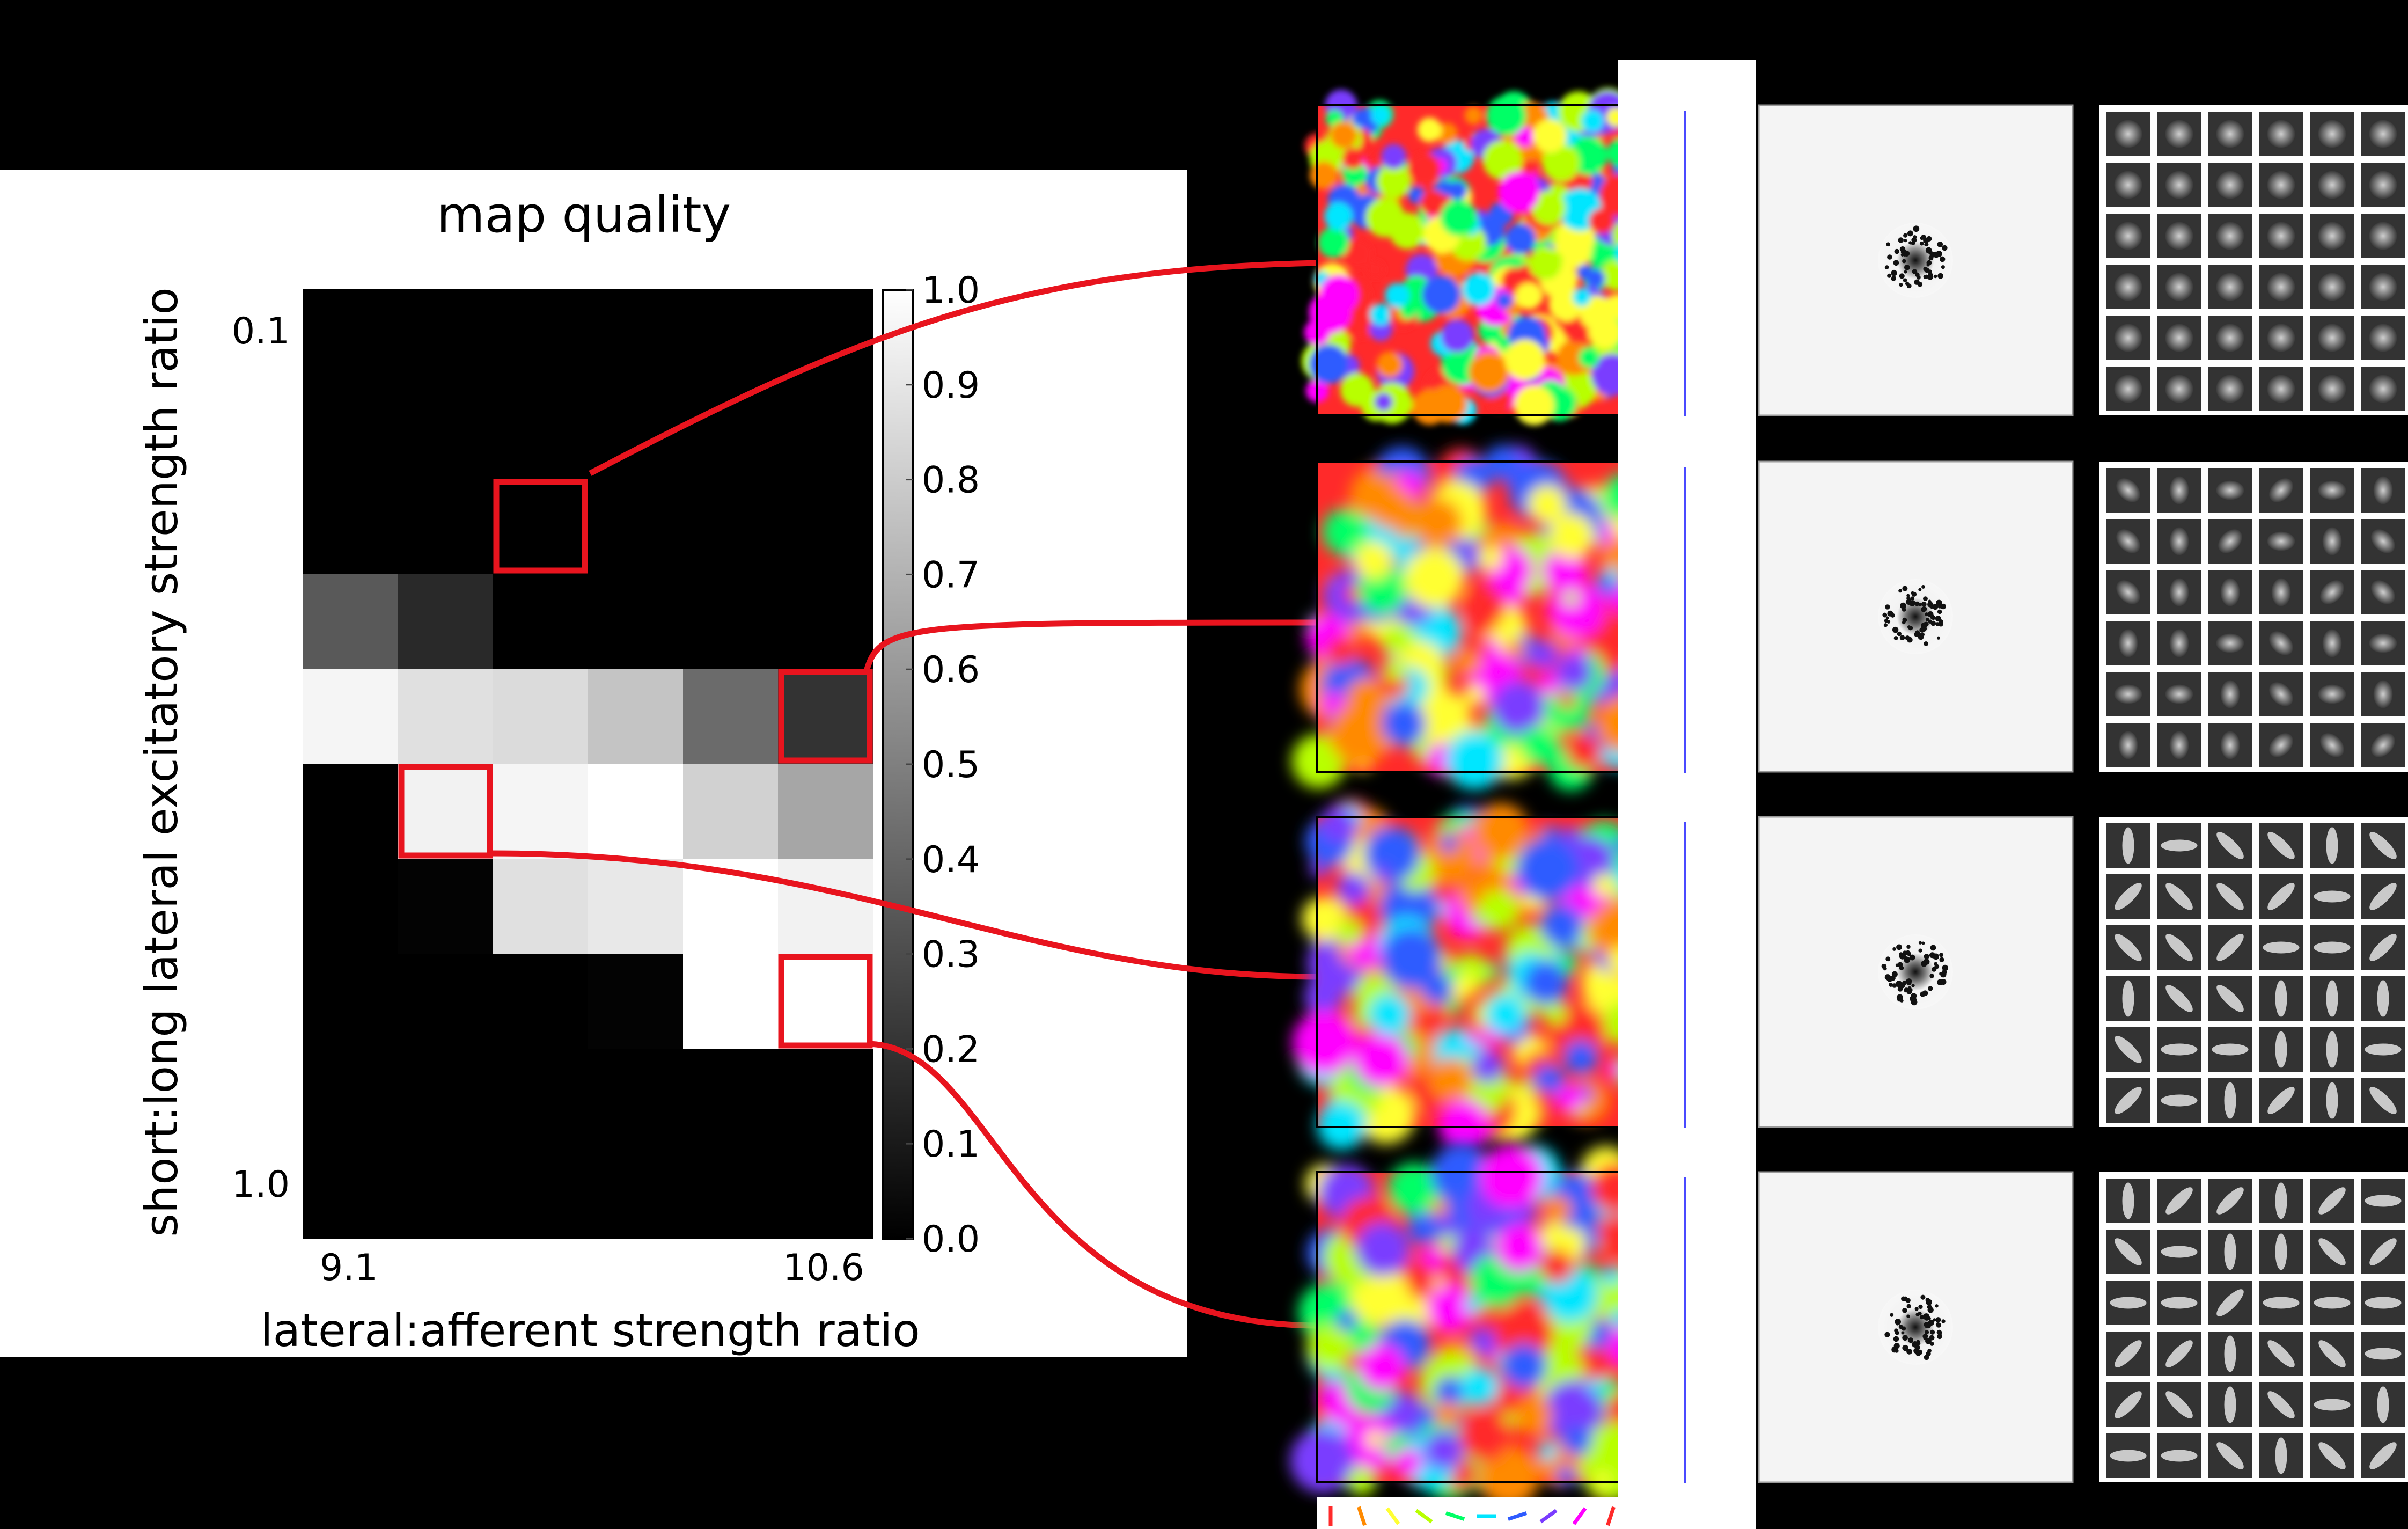 This screenshot has height=1529, width=2408. What do you see at coordinates (731, 621) in the screenshot?
I see `heatmap-cell-r3-c4` at bounding box center [731, 621].